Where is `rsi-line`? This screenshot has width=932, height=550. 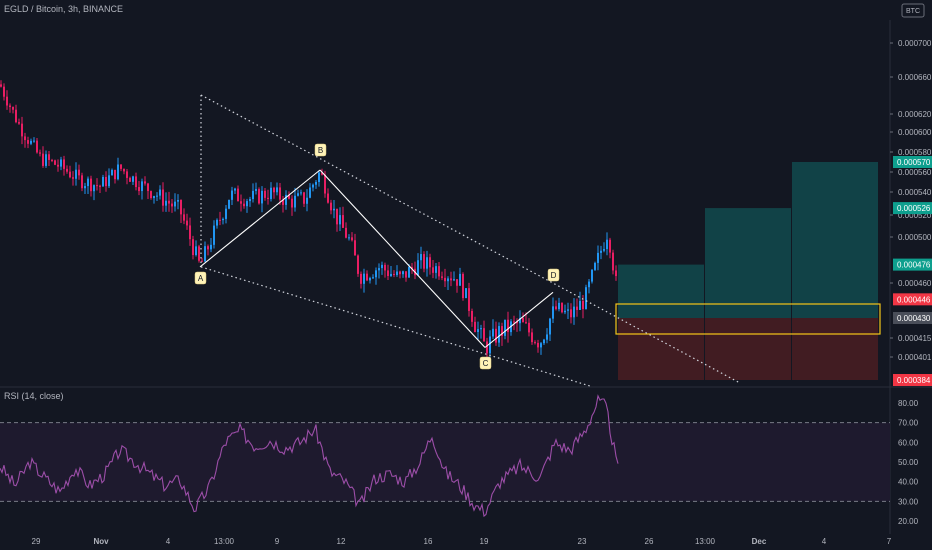 rsi-line is located at coordinates (309, 456).